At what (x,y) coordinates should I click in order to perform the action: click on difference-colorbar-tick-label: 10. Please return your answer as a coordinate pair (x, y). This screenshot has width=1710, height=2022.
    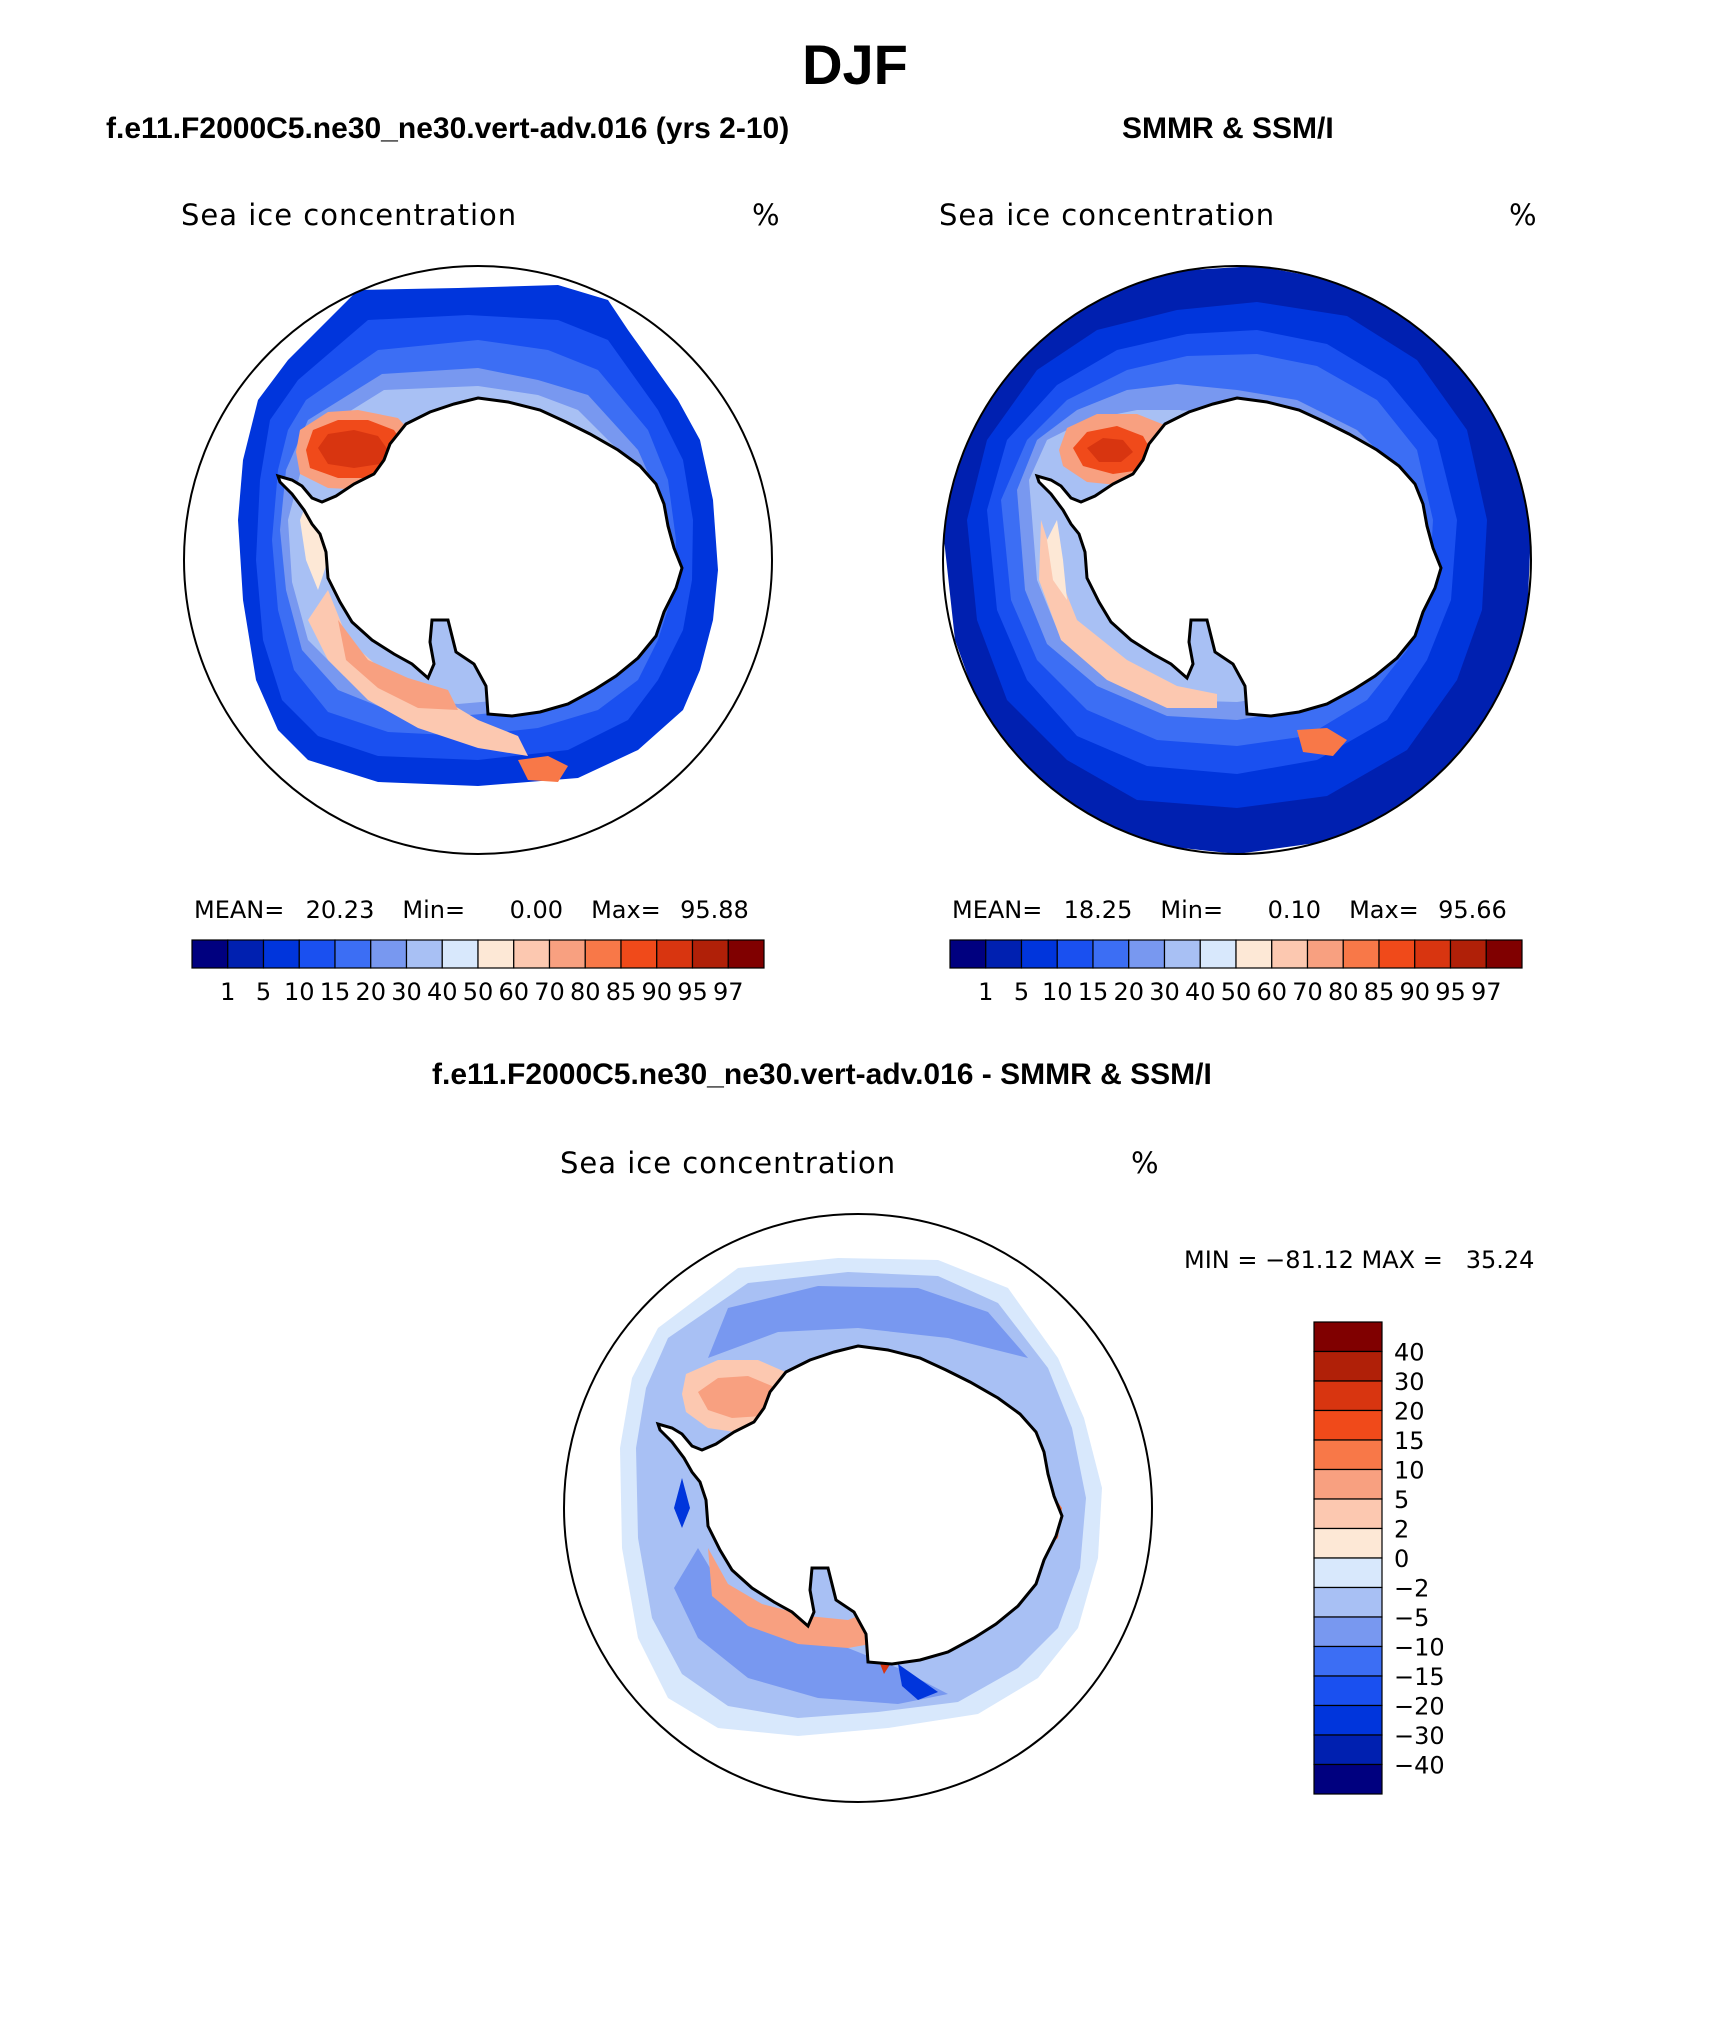
    Looking at the image, I should click on (1409, 1471).